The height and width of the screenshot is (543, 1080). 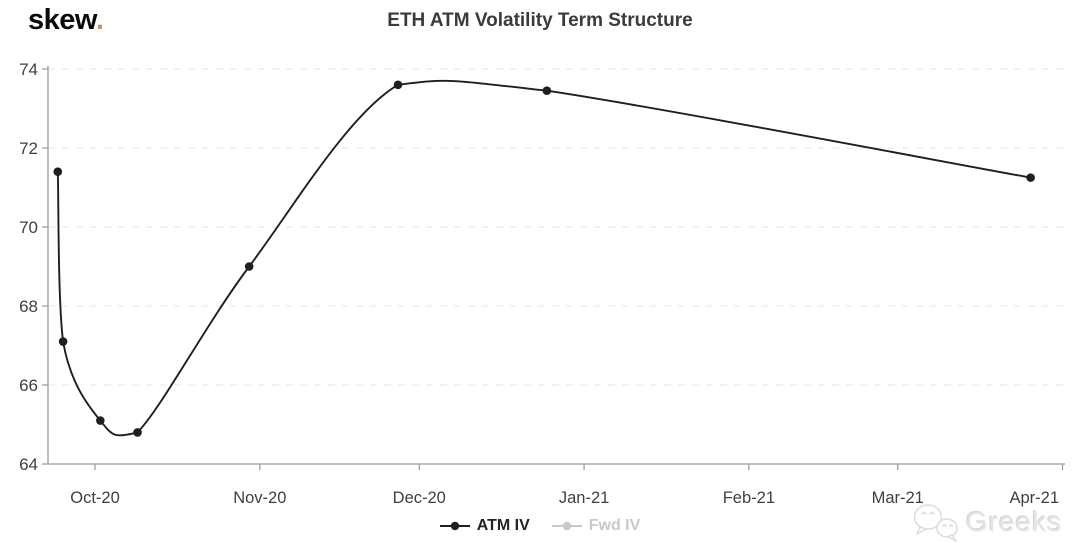 I want to click on y-tick-label: 68, so click(x=28, y=306).